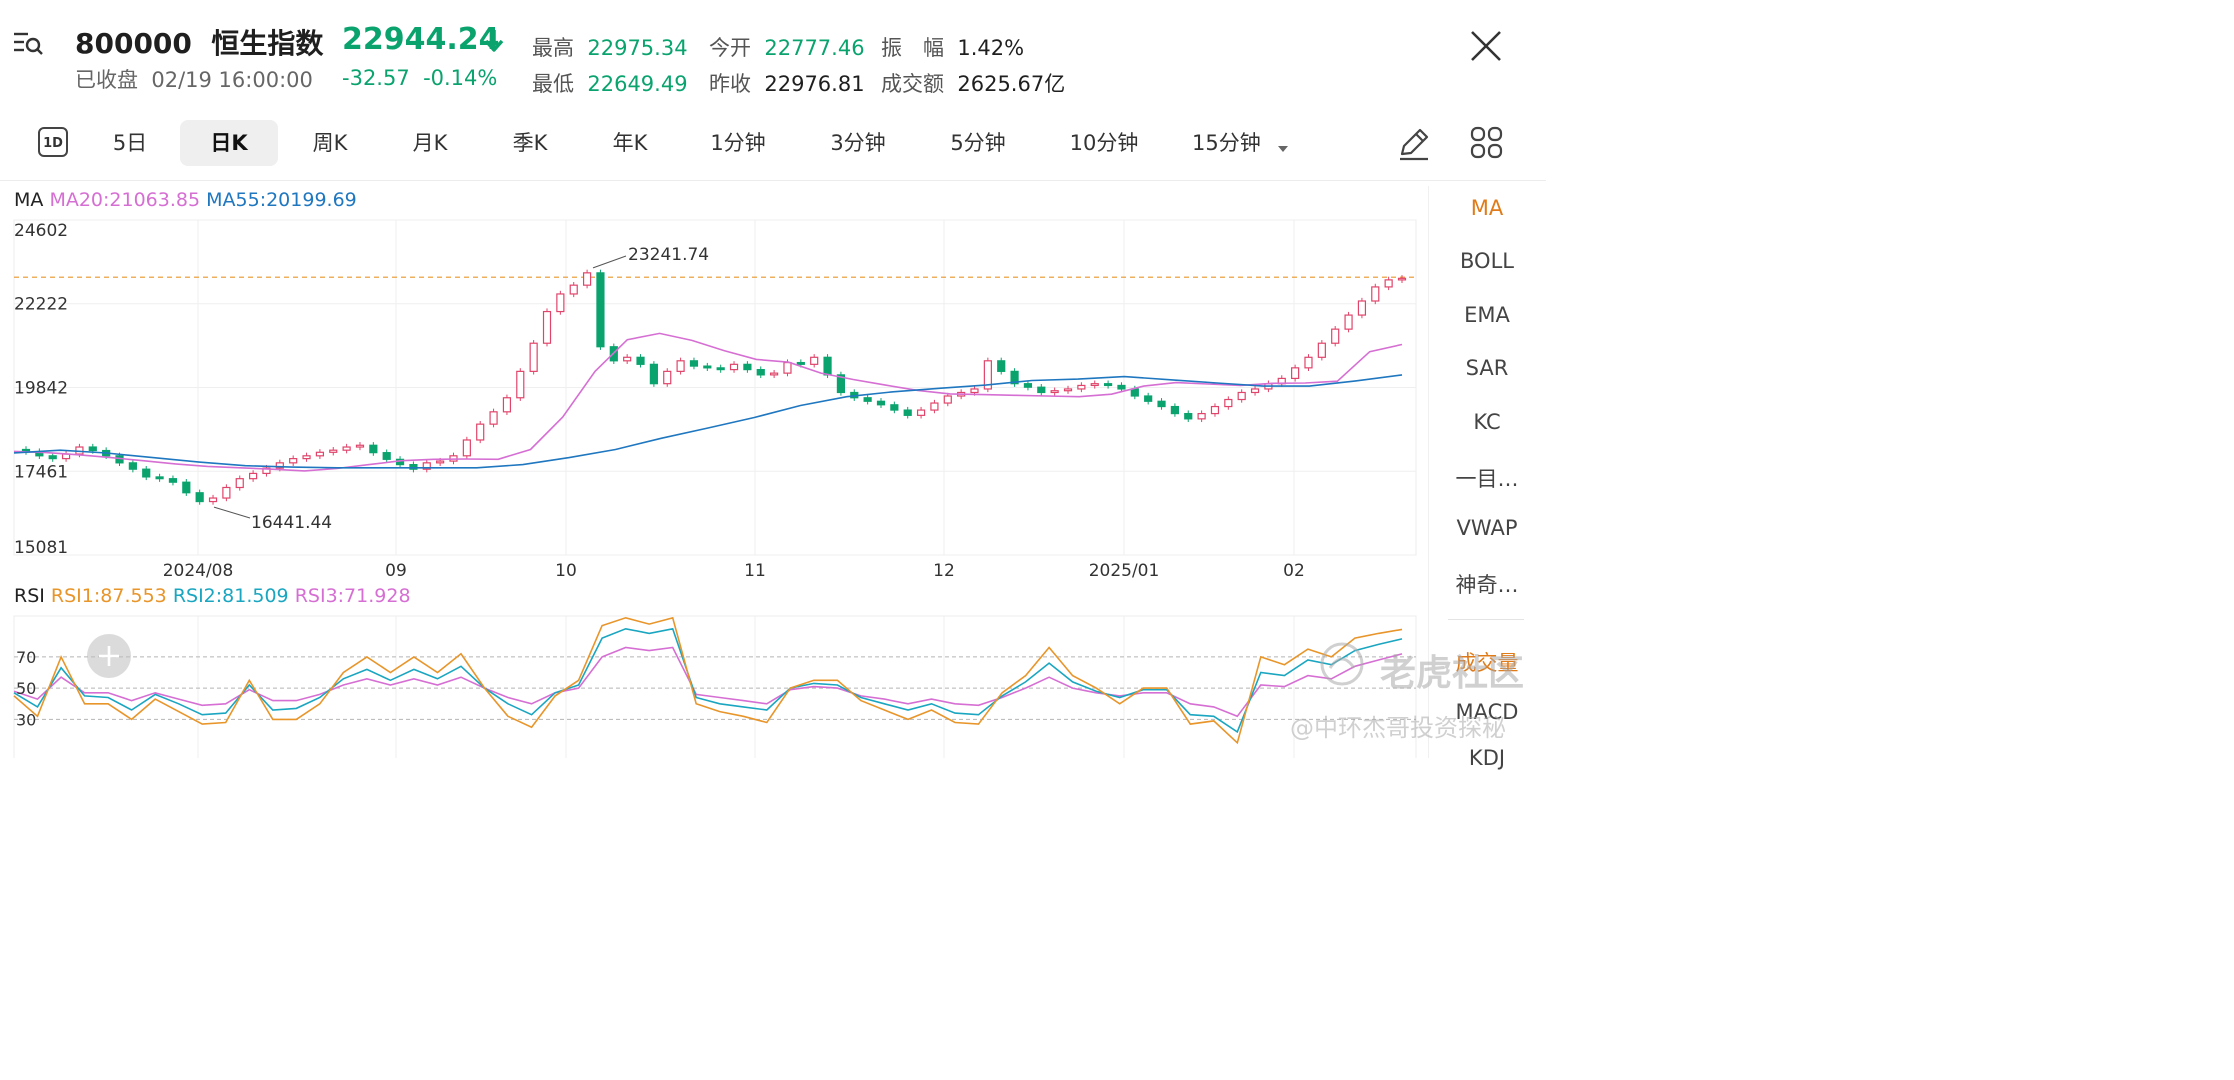 This screenshot has width=2234, height=1080. Describe the element at coordinates (858, 143) in the screenshot. I see `tab-3min: 3分钟` at that location.